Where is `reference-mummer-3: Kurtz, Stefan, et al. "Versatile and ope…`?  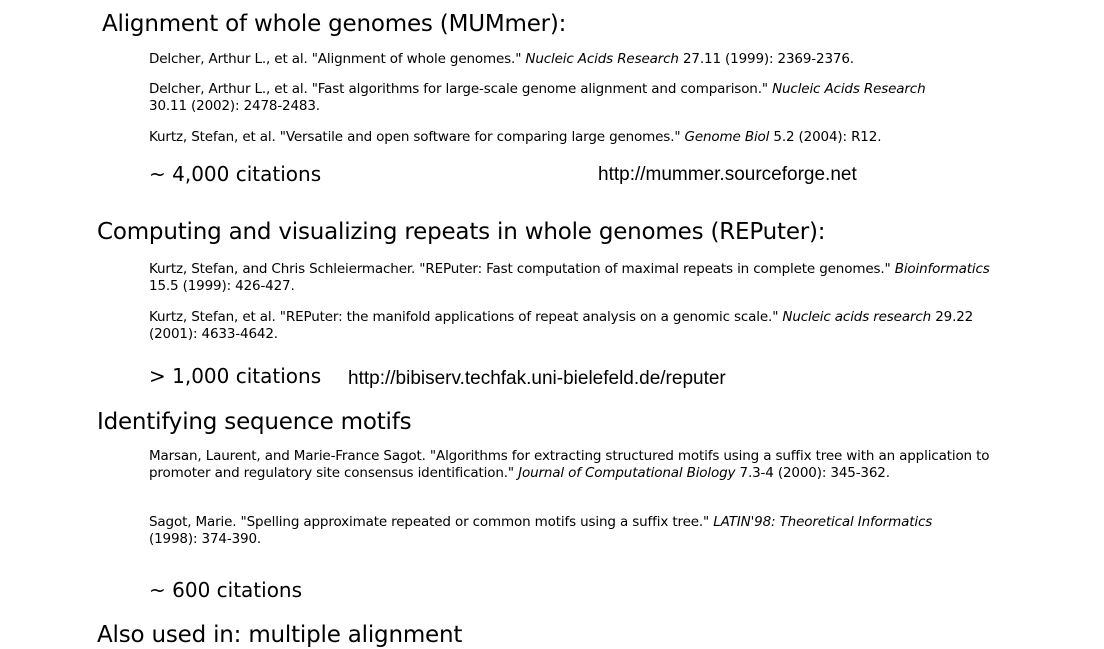 reference-mummer-3: Kurtz, Stefan, et al. "Versatile and ope… is located at coordinates (589, 137).